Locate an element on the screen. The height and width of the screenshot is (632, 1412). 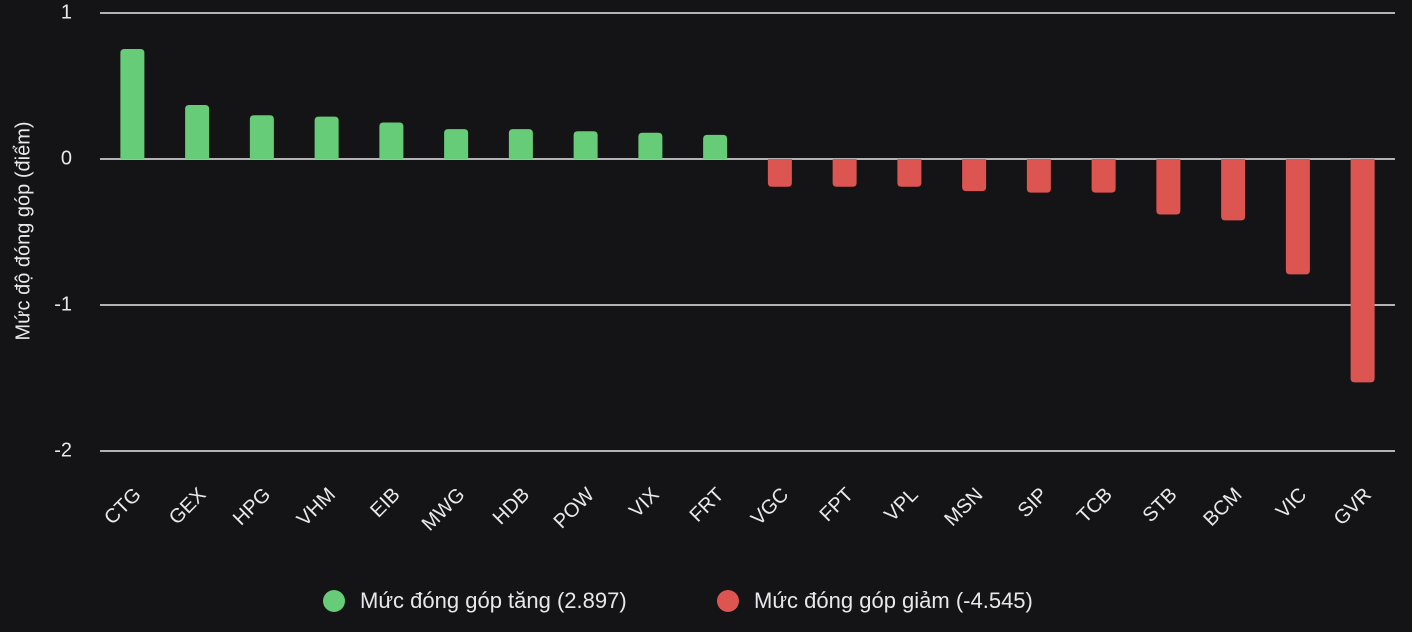
x-tick-label: HPG is located at coordinates (252, 507).